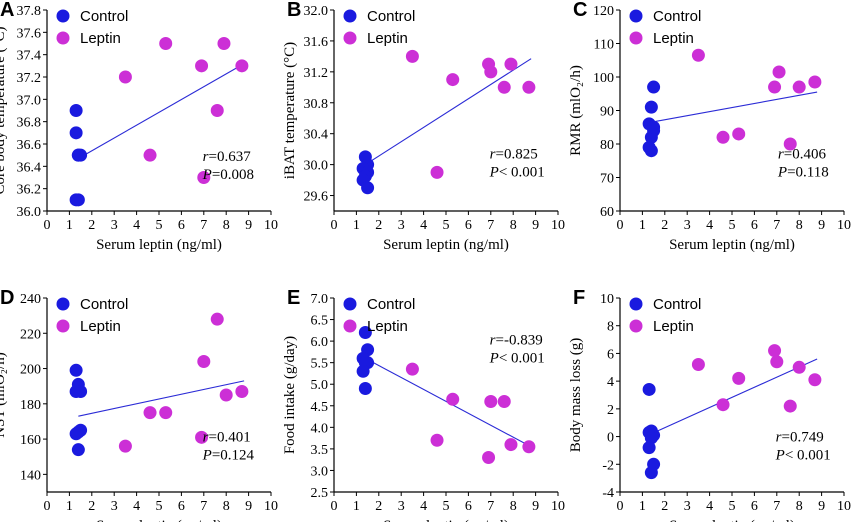 The image size is (858, 527). What do you see at coordinates (522, 173) in the screenshot?
I see `p-value: < 0.001` at bounding box center [522, 173].